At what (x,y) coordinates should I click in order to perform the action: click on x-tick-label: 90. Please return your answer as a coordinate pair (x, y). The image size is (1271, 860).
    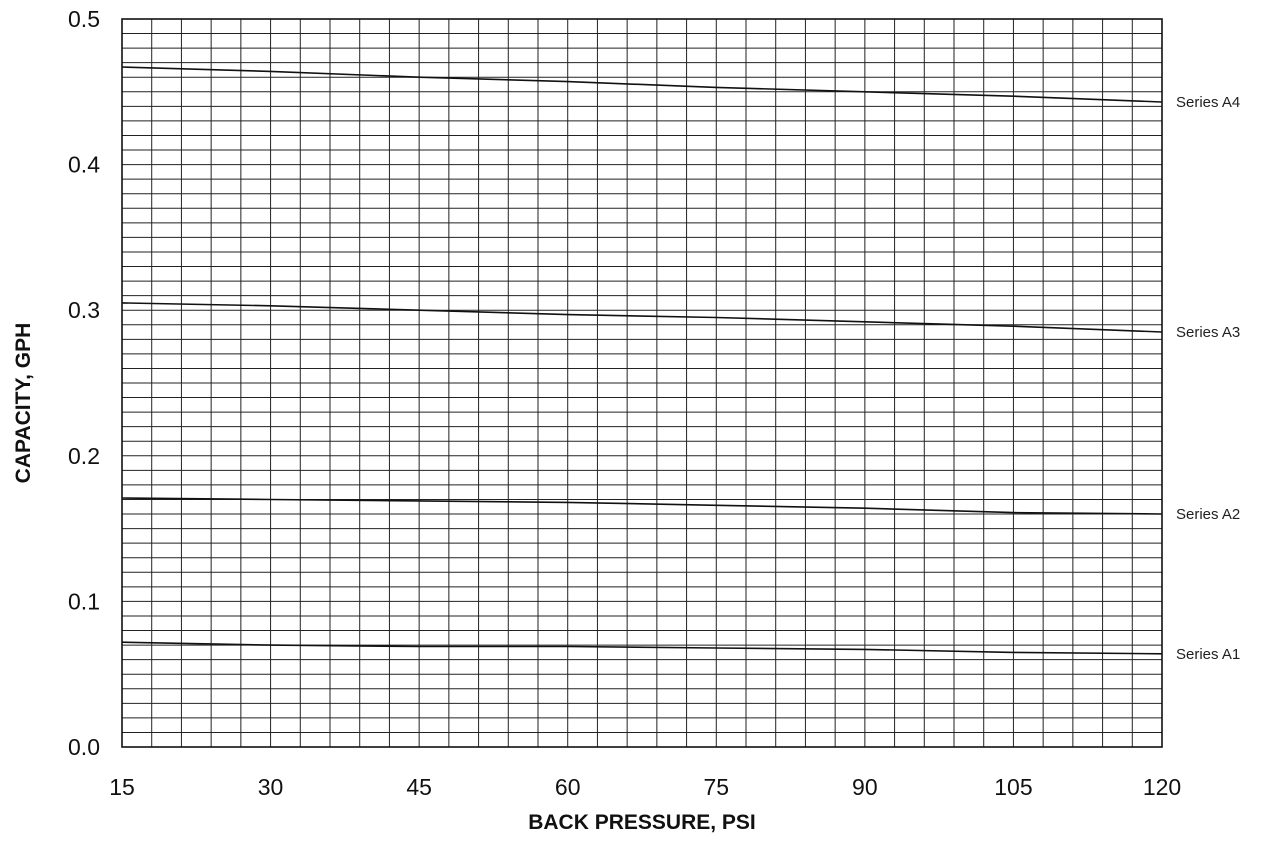
    Looking at the image, I should click on (865, 787).